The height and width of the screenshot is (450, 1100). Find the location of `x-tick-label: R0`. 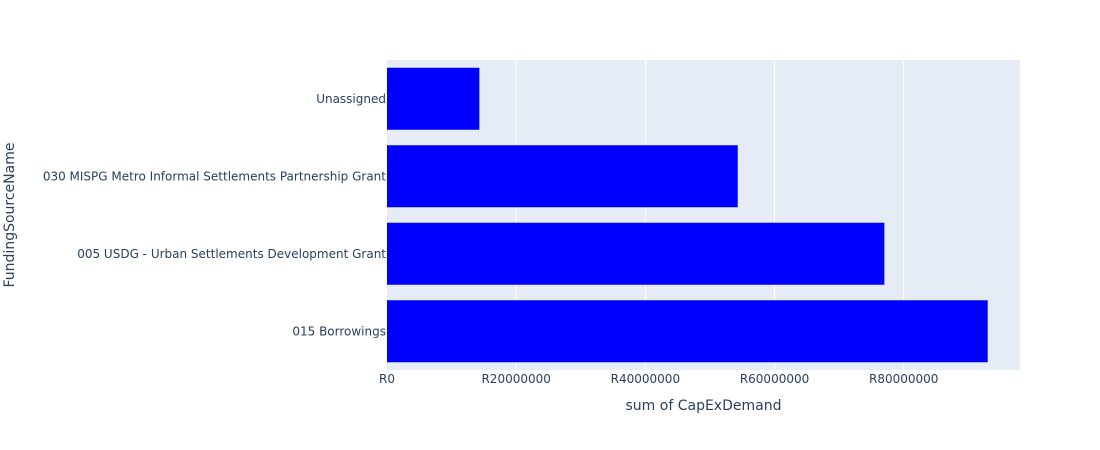

x-tick-label: R0 is located at coordinates (387, 379).